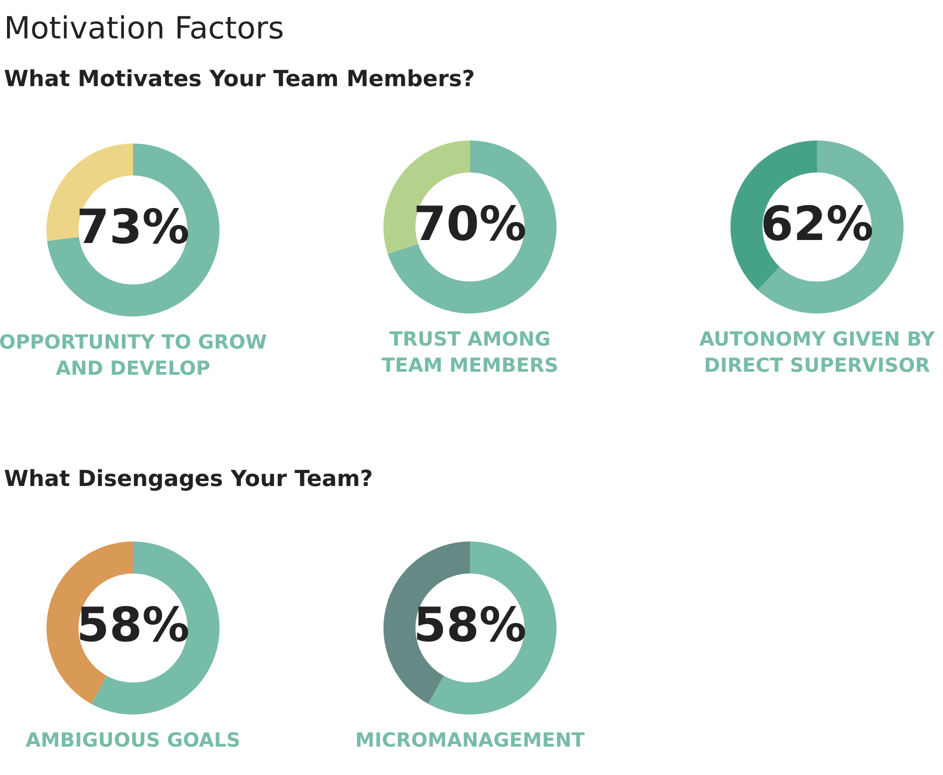 Image resolution: width=943 pixels, height=775 pixels. What do you see at coordinates (133, 355) in the screenshot?
I see `slice-label: OPPORTUNITY TO GROW AND DEVELOP` at bounding box center [133, 355].